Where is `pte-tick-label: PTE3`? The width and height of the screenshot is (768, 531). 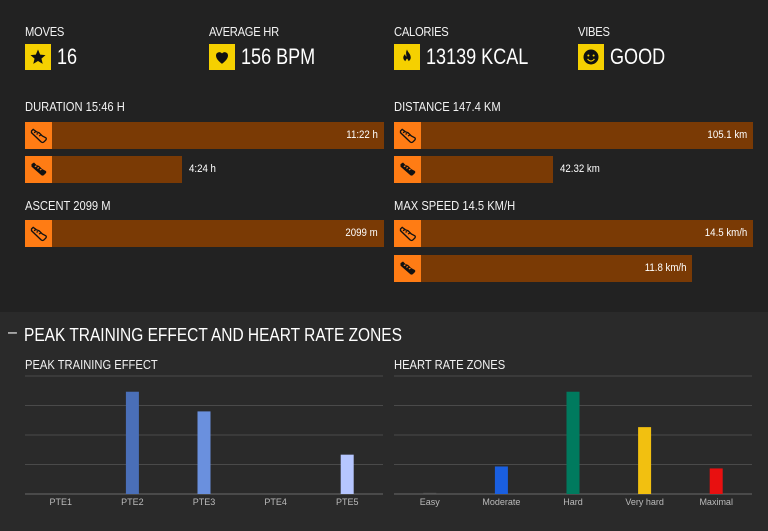
pte-tick-label: PTE3 is located at coordinates (204, 502).